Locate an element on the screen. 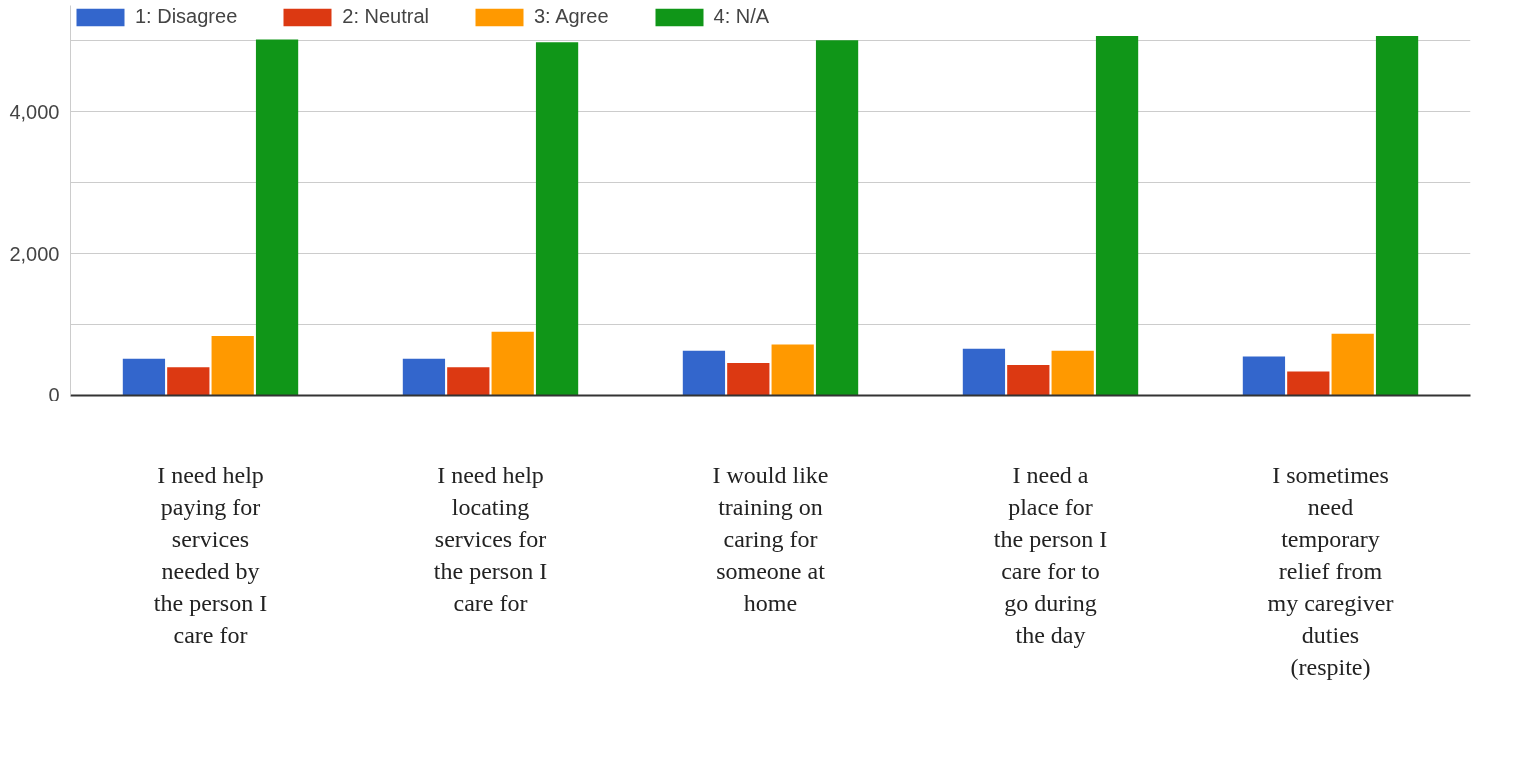 The image size is (1530, 763). x-tick-label: I need a place for the person I care for to go during the day is located at coordinates (1050, 554).